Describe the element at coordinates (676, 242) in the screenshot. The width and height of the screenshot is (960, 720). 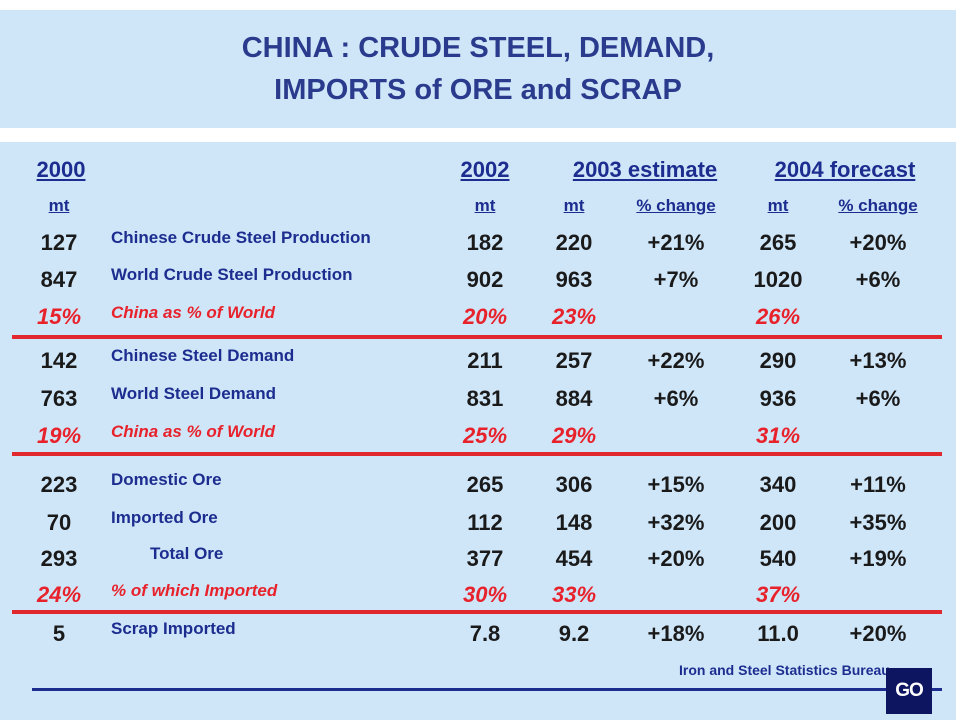
I see `pct-change-2003: +21%` at that location.